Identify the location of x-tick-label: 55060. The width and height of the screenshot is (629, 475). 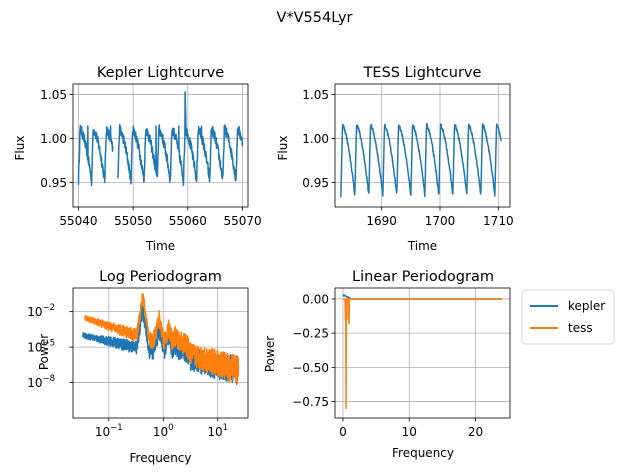
(188, 221).